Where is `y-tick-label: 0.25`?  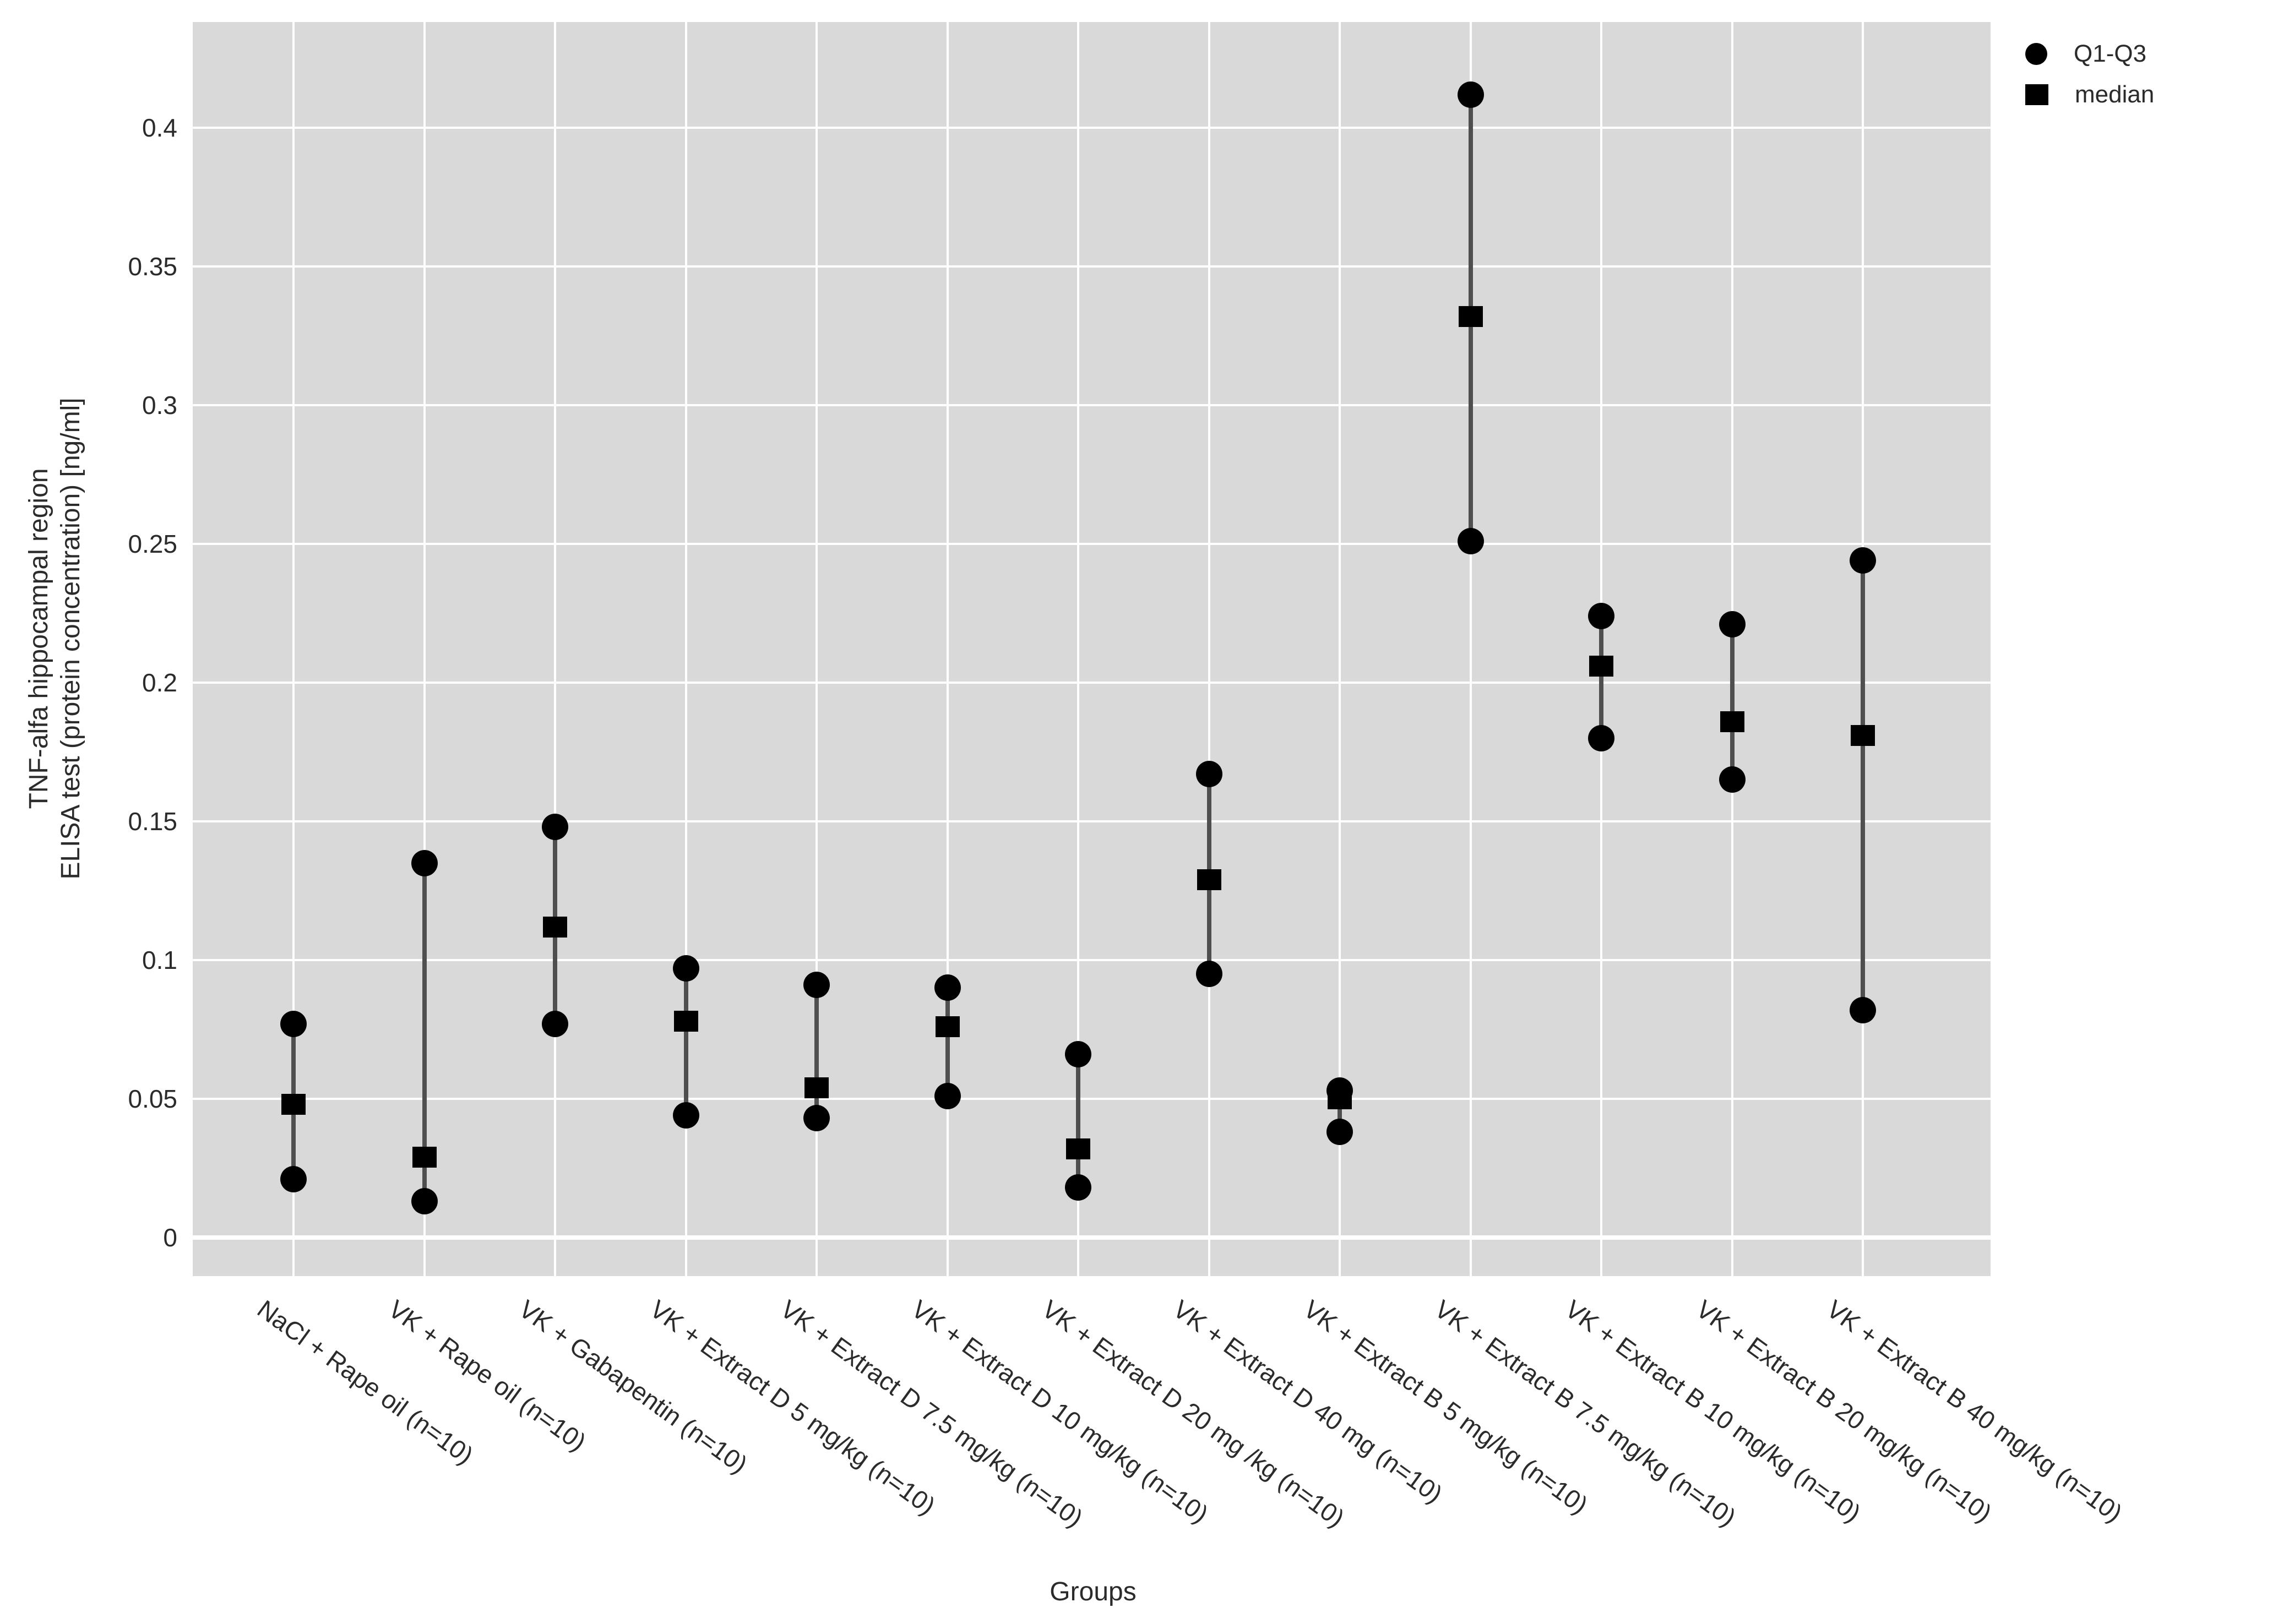
y-tick-label: 0.25 is located at coordinates (152, 544).